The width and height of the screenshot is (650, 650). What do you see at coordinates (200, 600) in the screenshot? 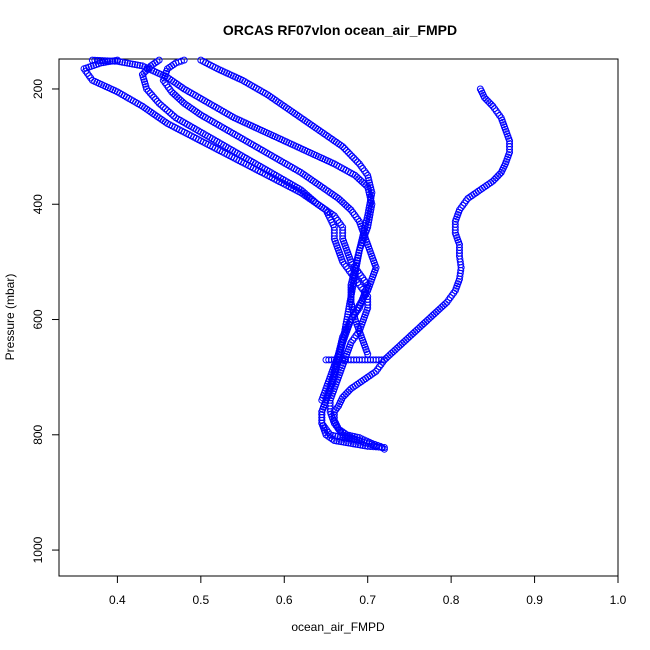
I see `x-tick-label: 0.5` at bounding box center [200, 600].